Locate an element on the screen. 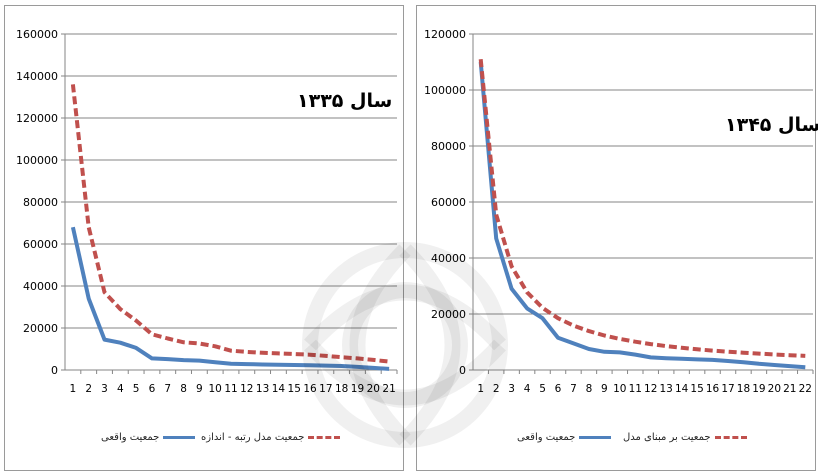 The width and height of the screenshot is (818, 473). legend-label: جمعیت بر مبنای مدل is located at coordinates (667, 437).